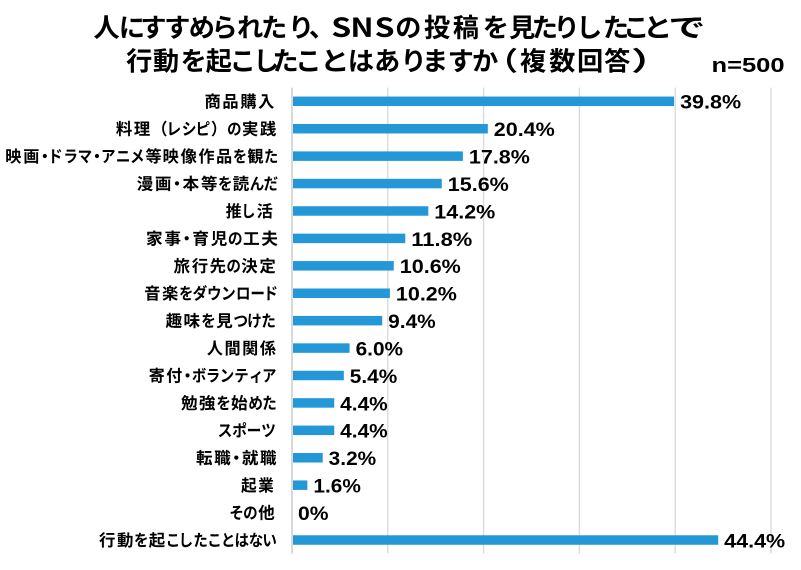 This screenshot has height=570, width=801. What do you see at coordinates (499, 158) in the screenshot?
I see `svg-text: 17.8%` at bounding box center [499, 158].